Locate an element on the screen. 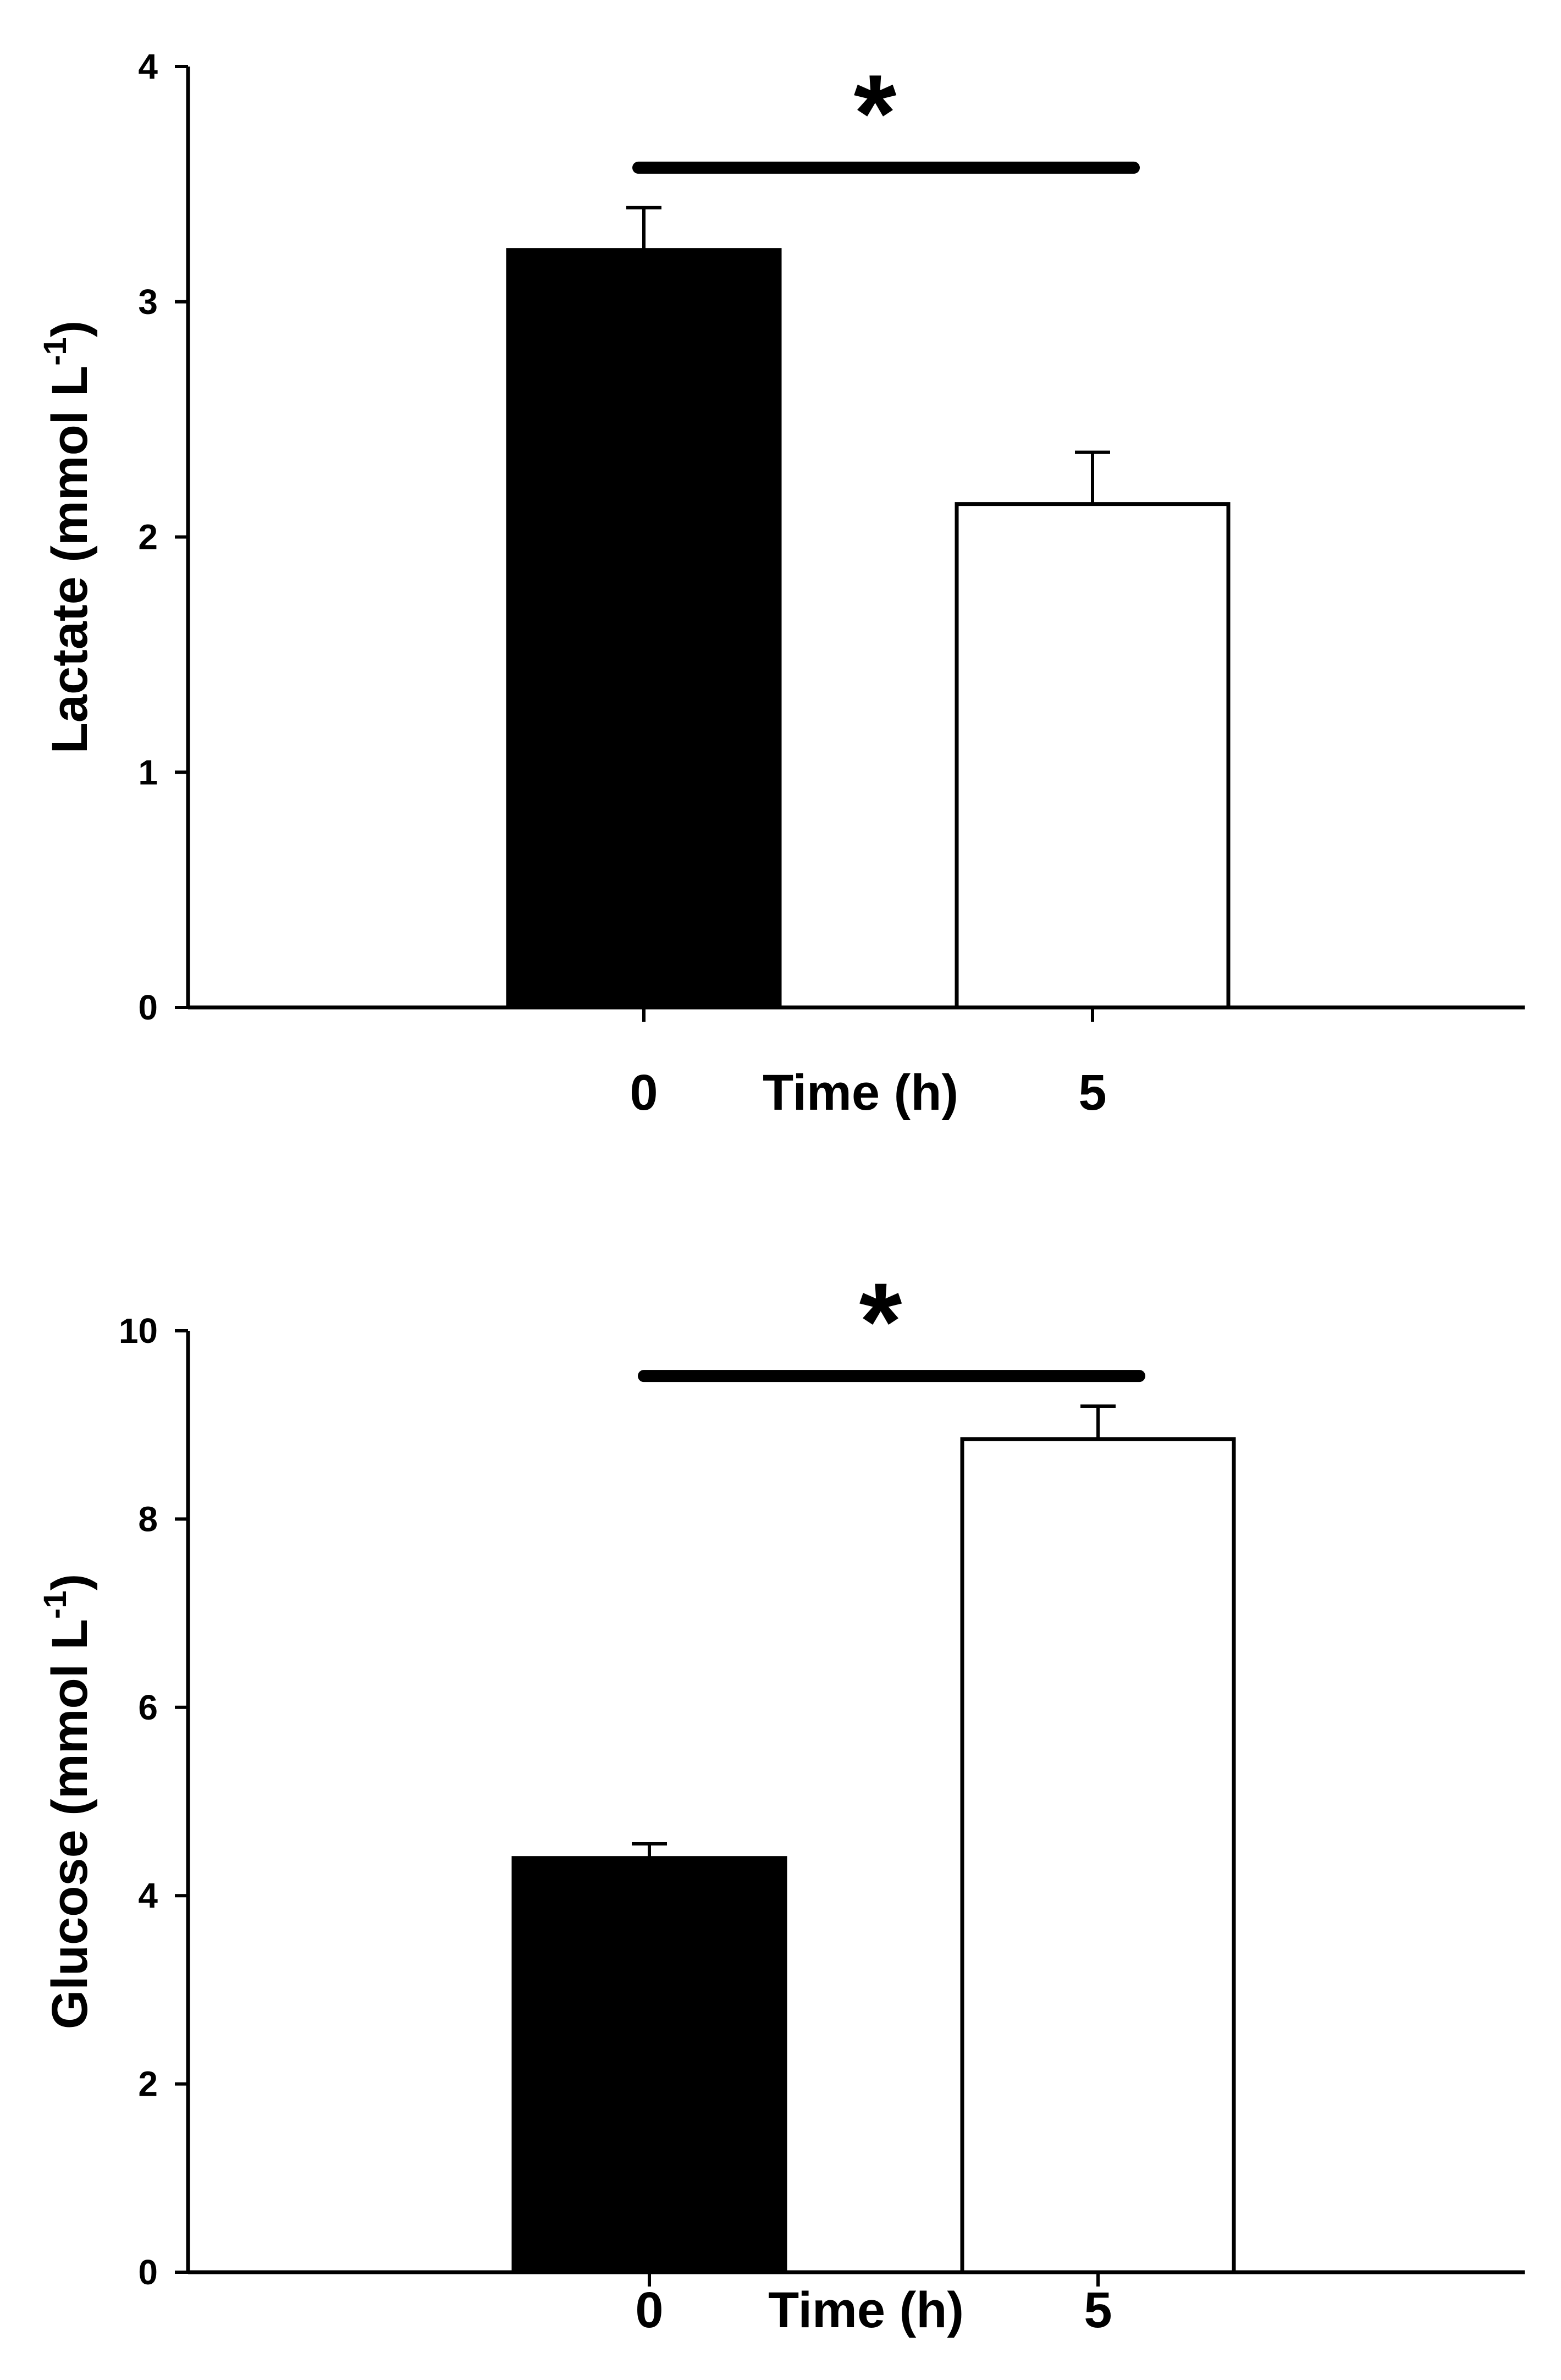  y-axis-title: Lactate (mmol L-1) is located at coordinates (67, 537).